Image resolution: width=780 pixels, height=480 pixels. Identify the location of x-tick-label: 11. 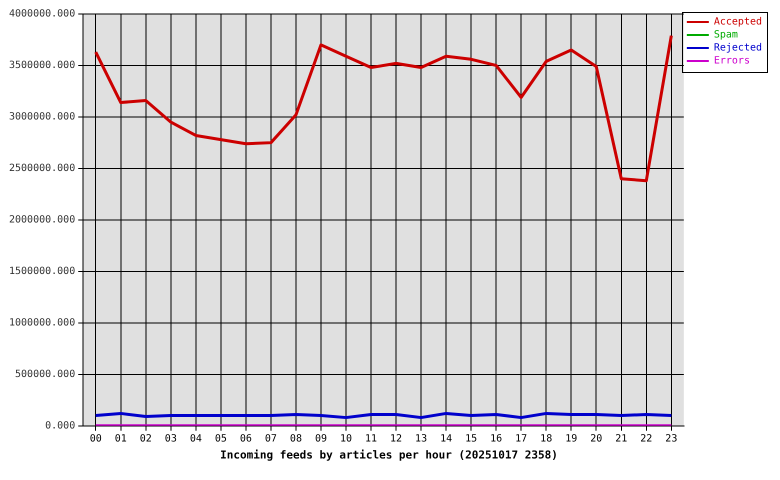
(371, 438).